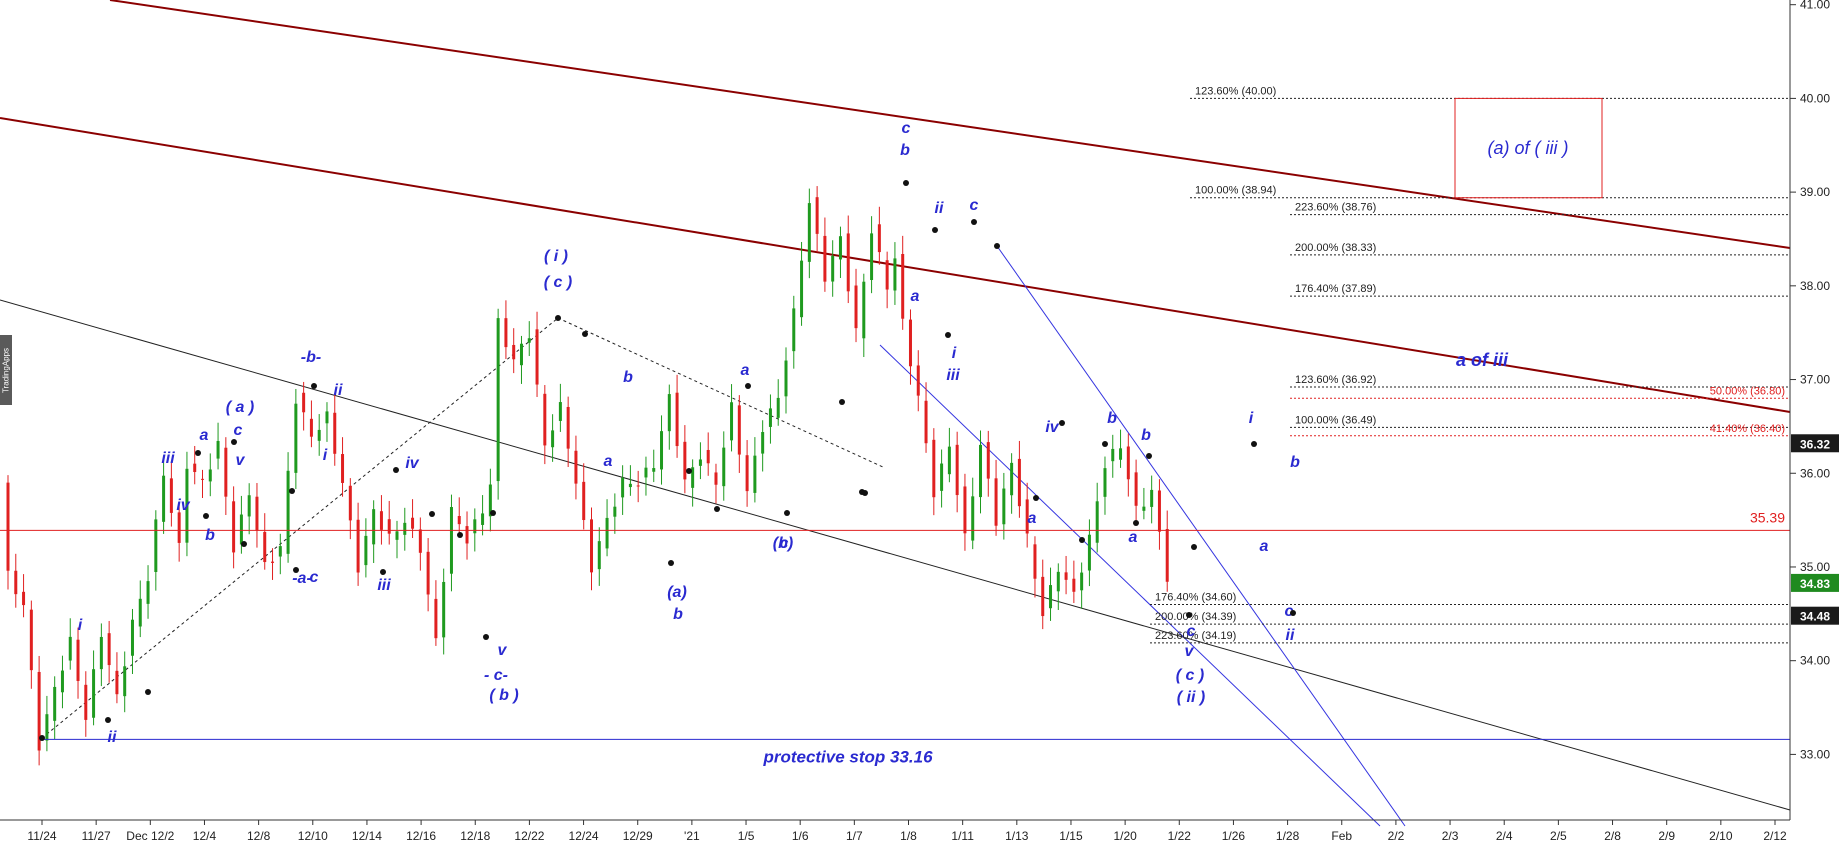 The image size is (1840, 852). I want to click on price-badge, so click(1815, 443).